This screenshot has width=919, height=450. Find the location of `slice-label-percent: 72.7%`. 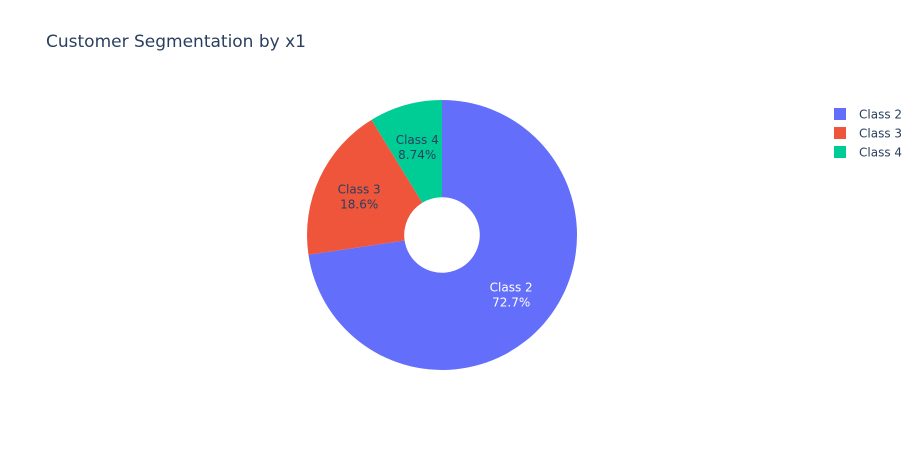

slice-label-percent: 72.7% is located at coordinates (511, 303).